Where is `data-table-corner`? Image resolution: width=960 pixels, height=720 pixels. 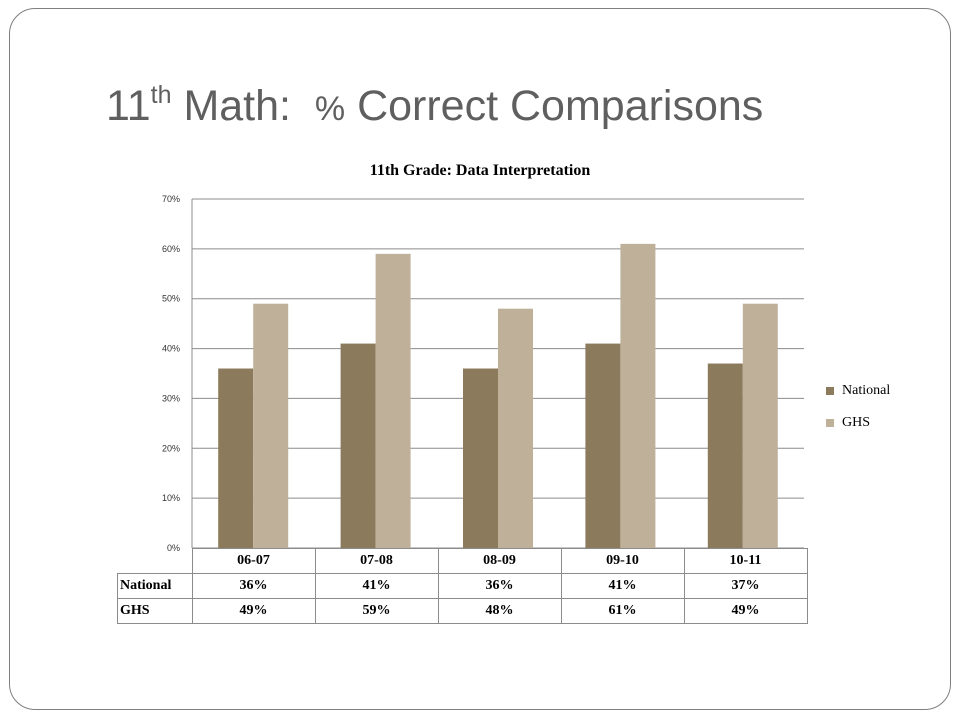
data-table-corner is located at coordinates (155, 561).